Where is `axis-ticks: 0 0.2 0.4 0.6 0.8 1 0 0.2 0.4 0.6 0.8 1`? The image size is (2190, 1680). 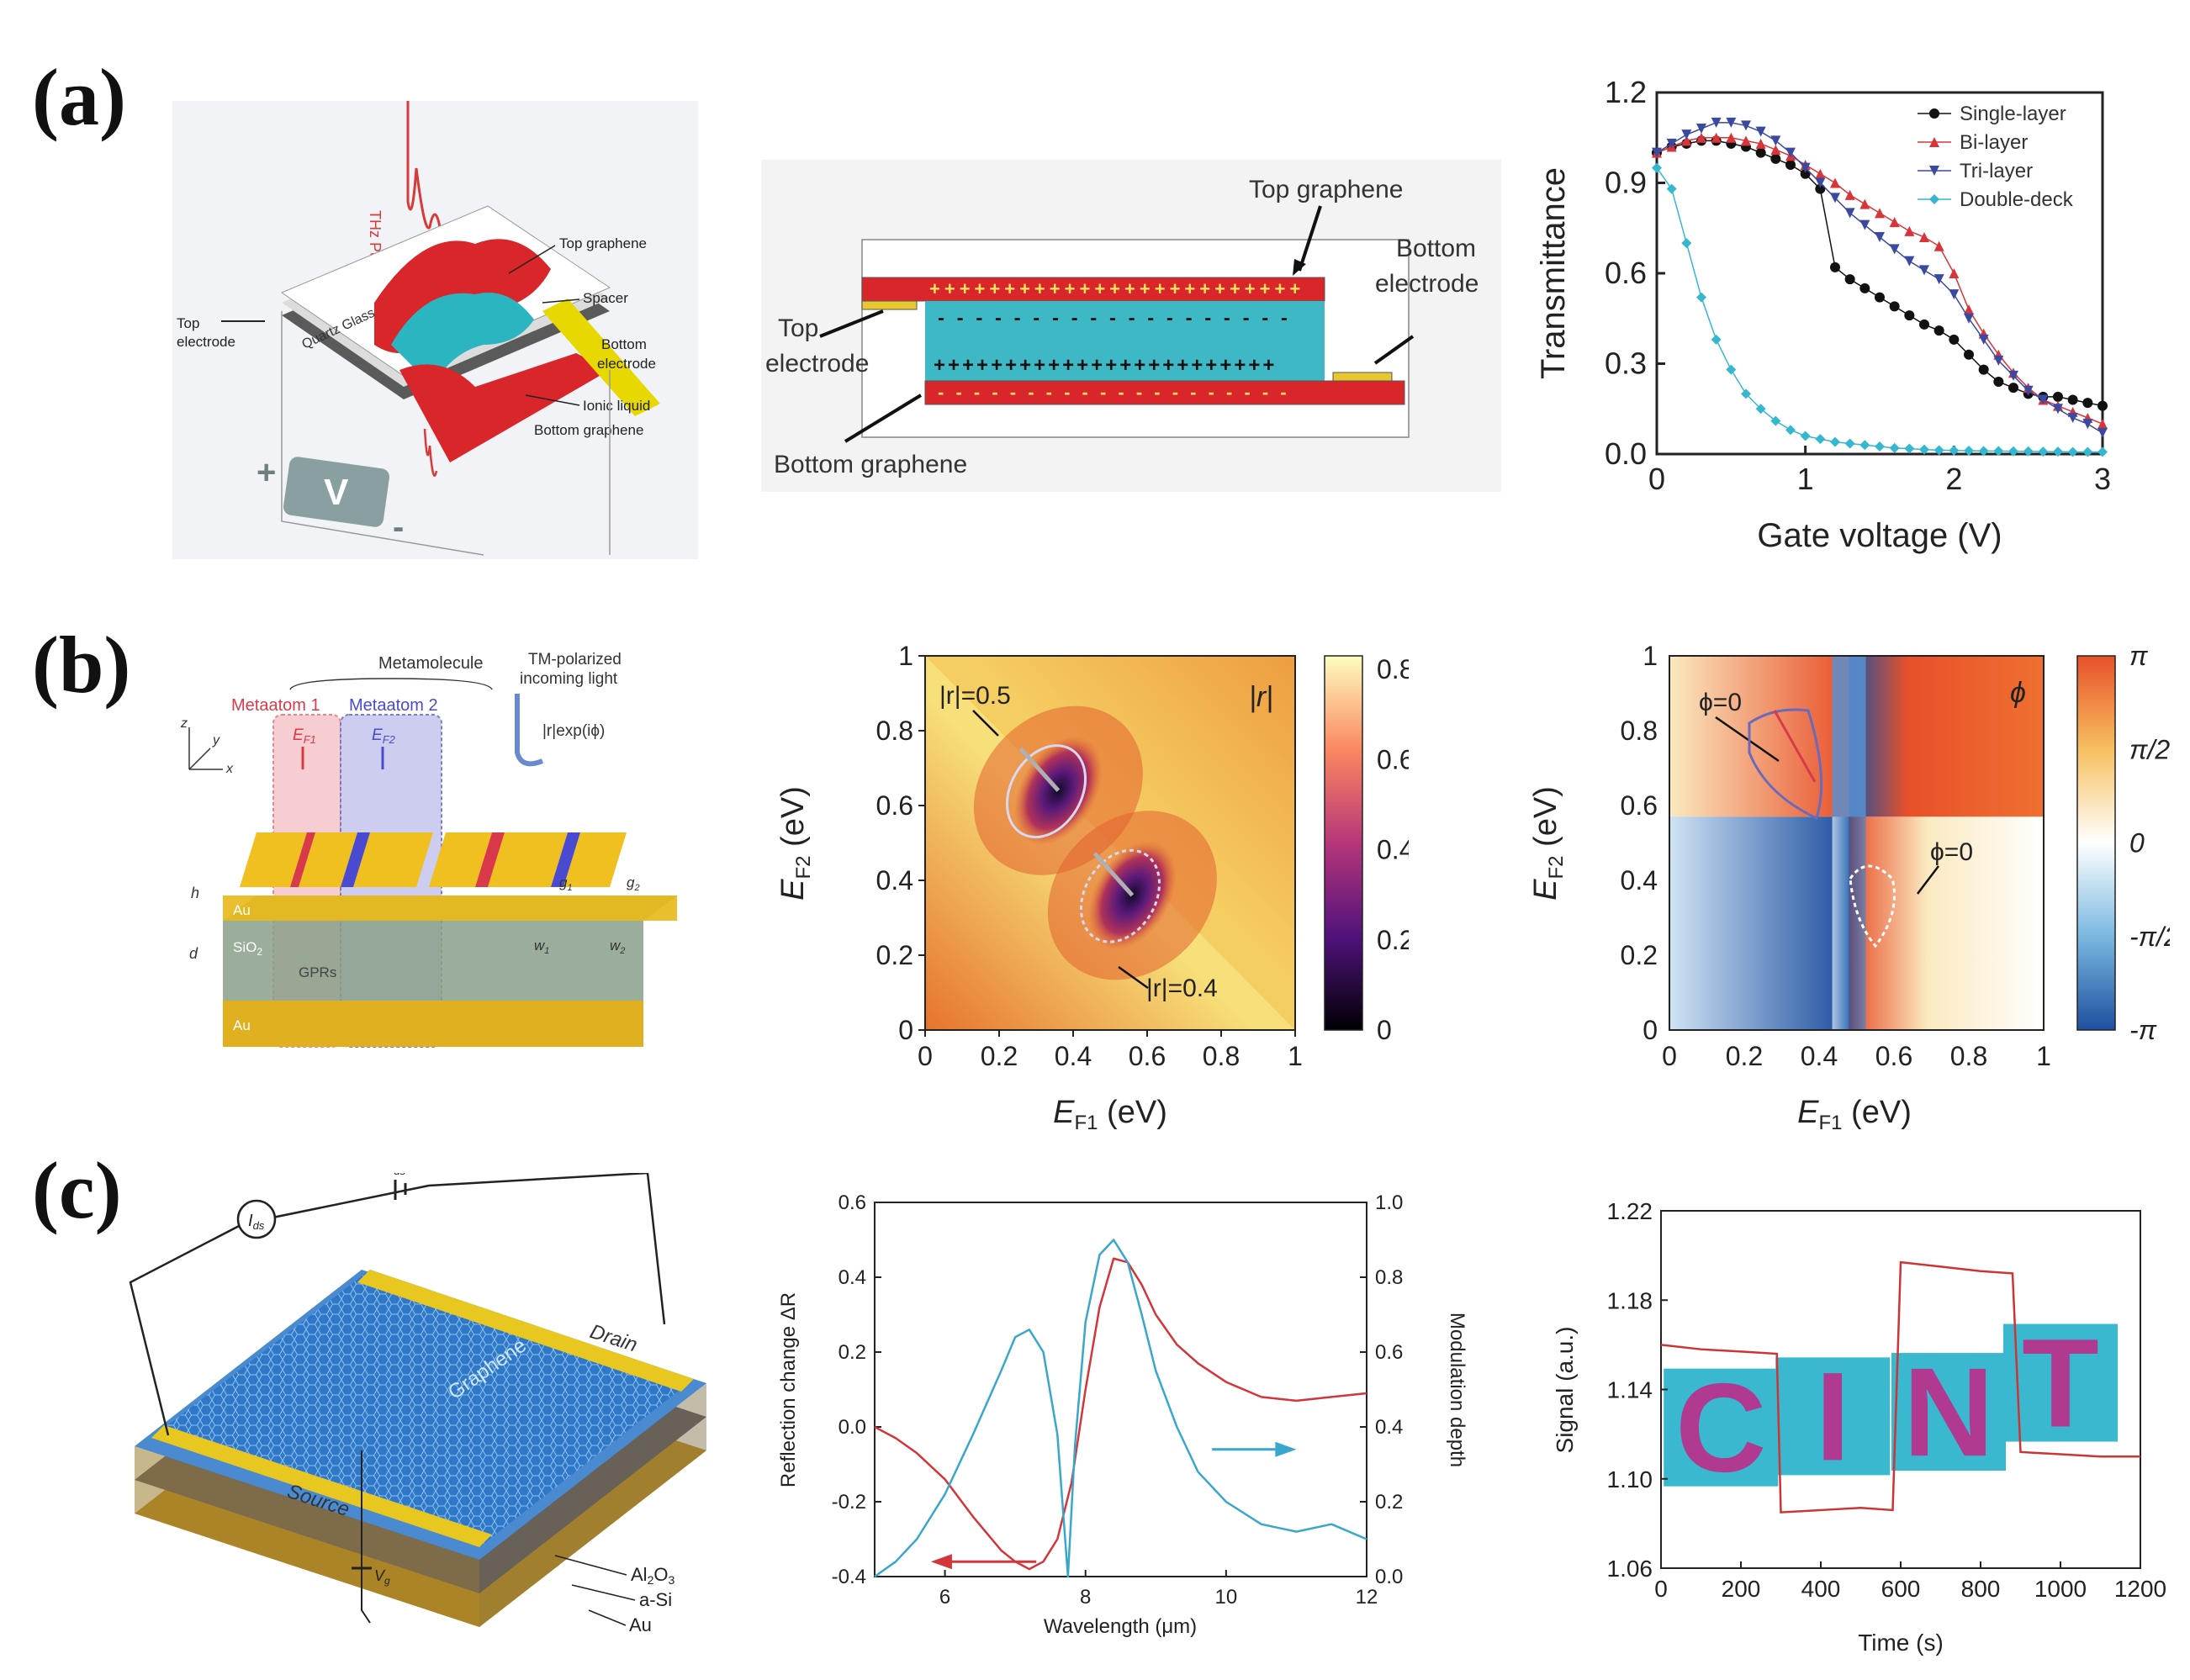
axis-ticks: 0 0.2 0.4 0.6 0.8 1 0 0.2 0.4 0.6 0.8 1 is located at coordinates (1836, 856).